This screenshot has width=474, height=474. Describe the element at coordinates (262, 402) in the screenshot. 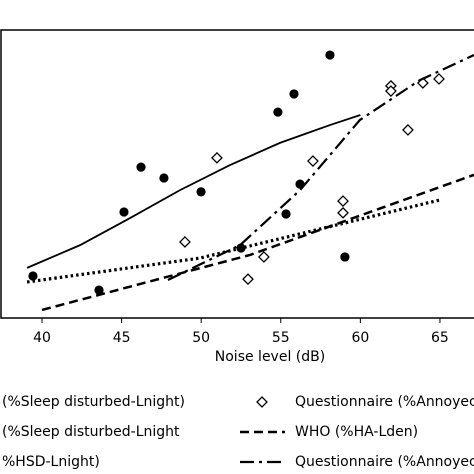

I see `legend-key` at that location.